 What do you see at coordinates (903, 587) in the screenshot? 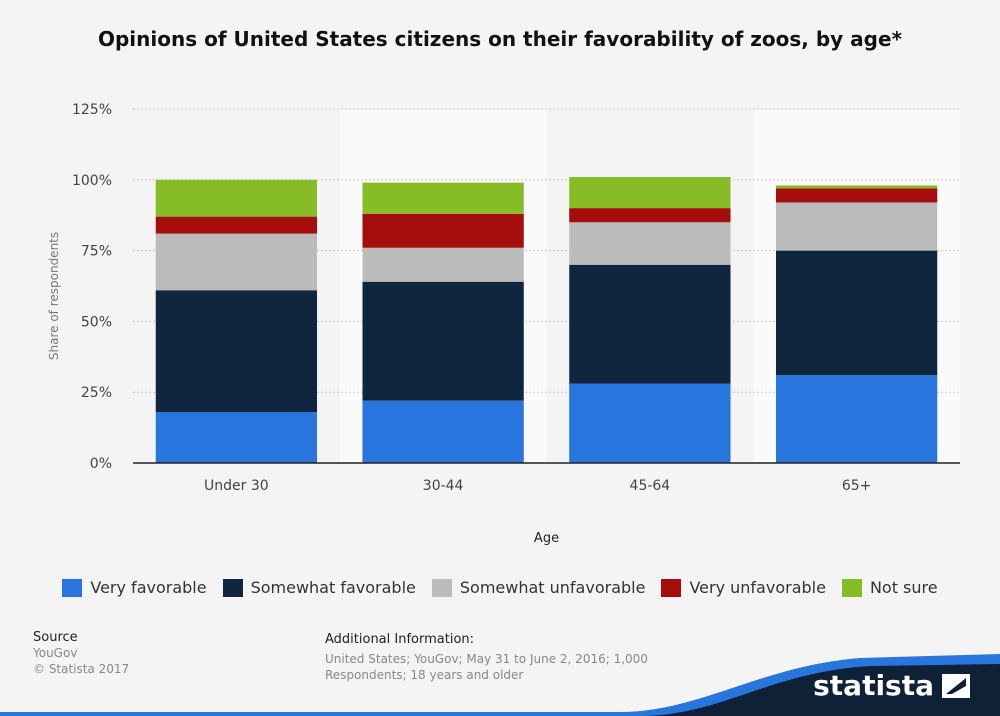
I see `legend-label: Not sure` at bounding box center [903, 587].